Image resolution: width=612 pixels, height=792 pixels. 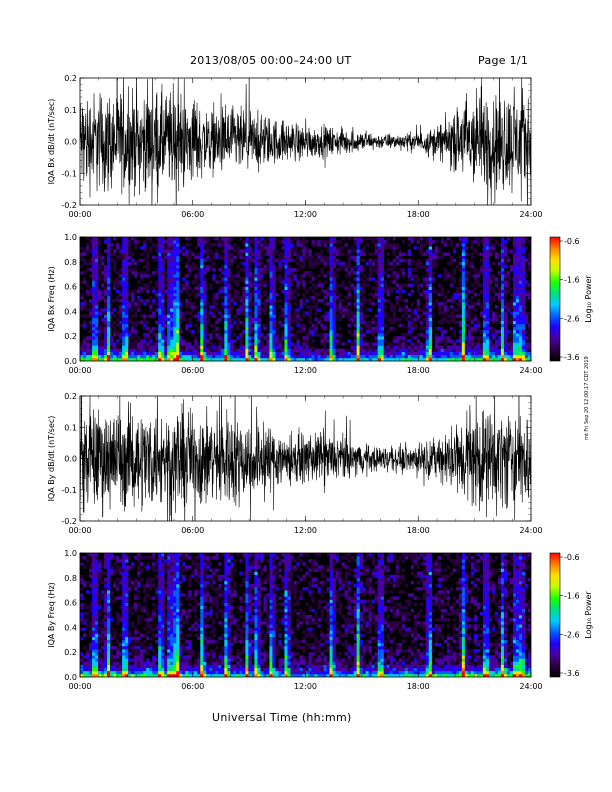 I want to click on y-axis-label: IQA Bx dB/dt (nT/sec), so click(x=51, y=142).